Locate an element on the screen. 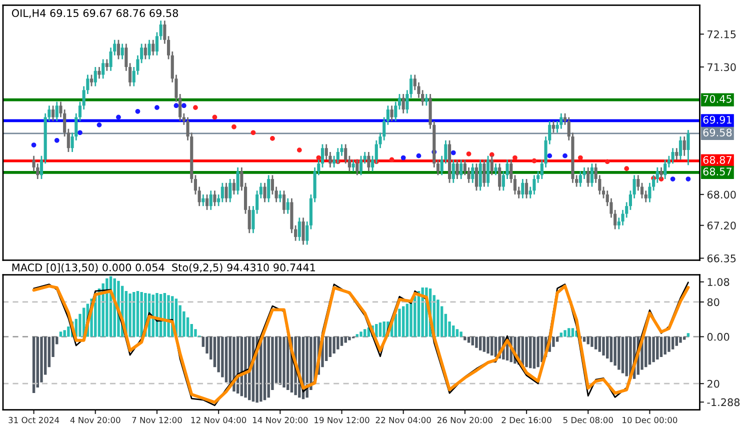 This screenshot has width=750, height=430. ref-line-label: 68.57 is located at coordinates (717, 172).